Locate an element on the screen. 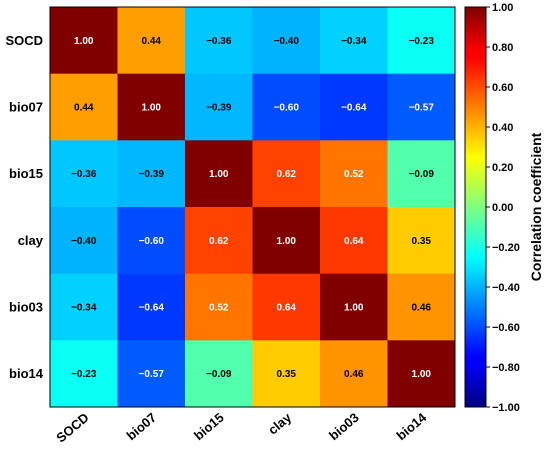  cell-value-SOCD-SOCD: 1.00 is located at coordinates (84, 41).